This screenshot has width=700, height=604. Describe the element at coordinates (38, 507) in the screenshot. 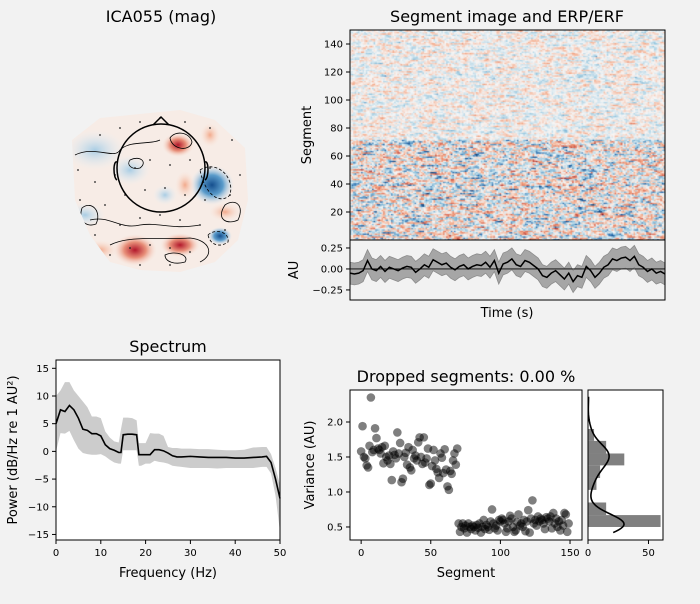

I see `spectrum-ytick-label: −10` at that location.